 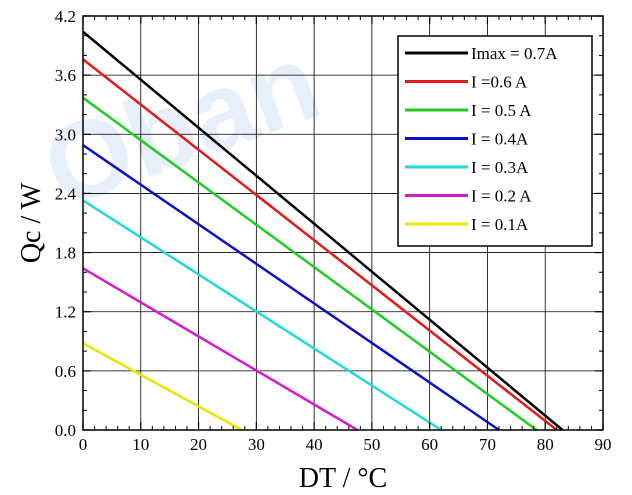 I want to click on legend-label: Imax = 0.7A, so click(x=514, y=53).